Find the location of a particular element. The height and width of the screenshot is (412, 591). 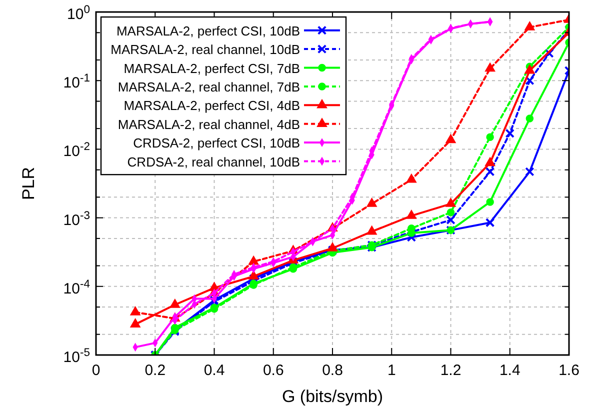

legend-label: MARSALA-2, perfect CSI, 4dB is located at coordinates (212, 106).